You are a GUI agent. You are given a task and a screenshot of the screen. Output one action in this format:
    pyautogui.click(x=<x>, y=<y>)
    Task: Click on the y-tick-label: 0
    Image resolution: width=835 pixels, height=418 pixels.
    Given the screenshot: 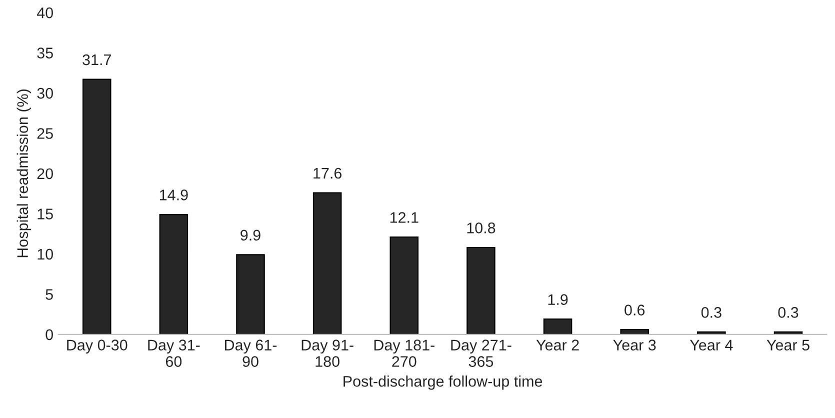 What is the action you would take?
    pyautogui.click(x=49, y=334)
    